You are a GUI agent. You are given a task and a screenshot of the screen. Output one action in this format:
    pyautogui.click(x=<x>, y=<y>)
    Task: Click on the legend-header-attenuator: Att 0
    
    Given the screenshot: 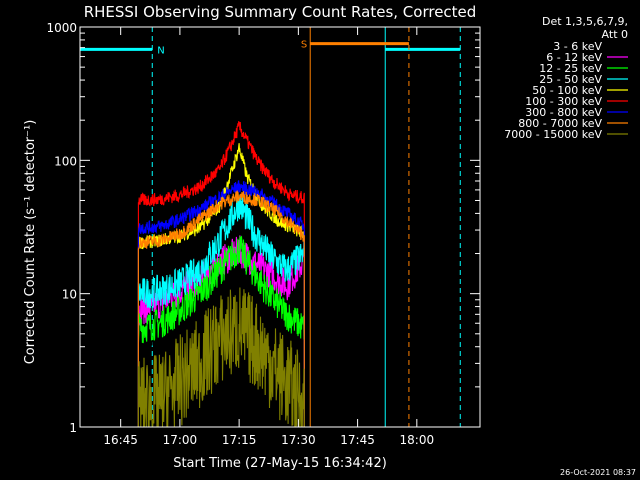 What is the action you would take?
    pyautogui.click(x=615, y=34)
    